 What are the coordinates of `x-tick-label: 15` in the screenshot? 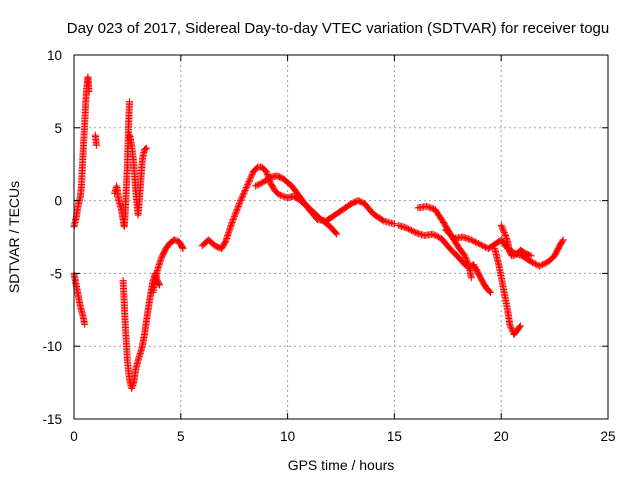 It's located at (394, 436).